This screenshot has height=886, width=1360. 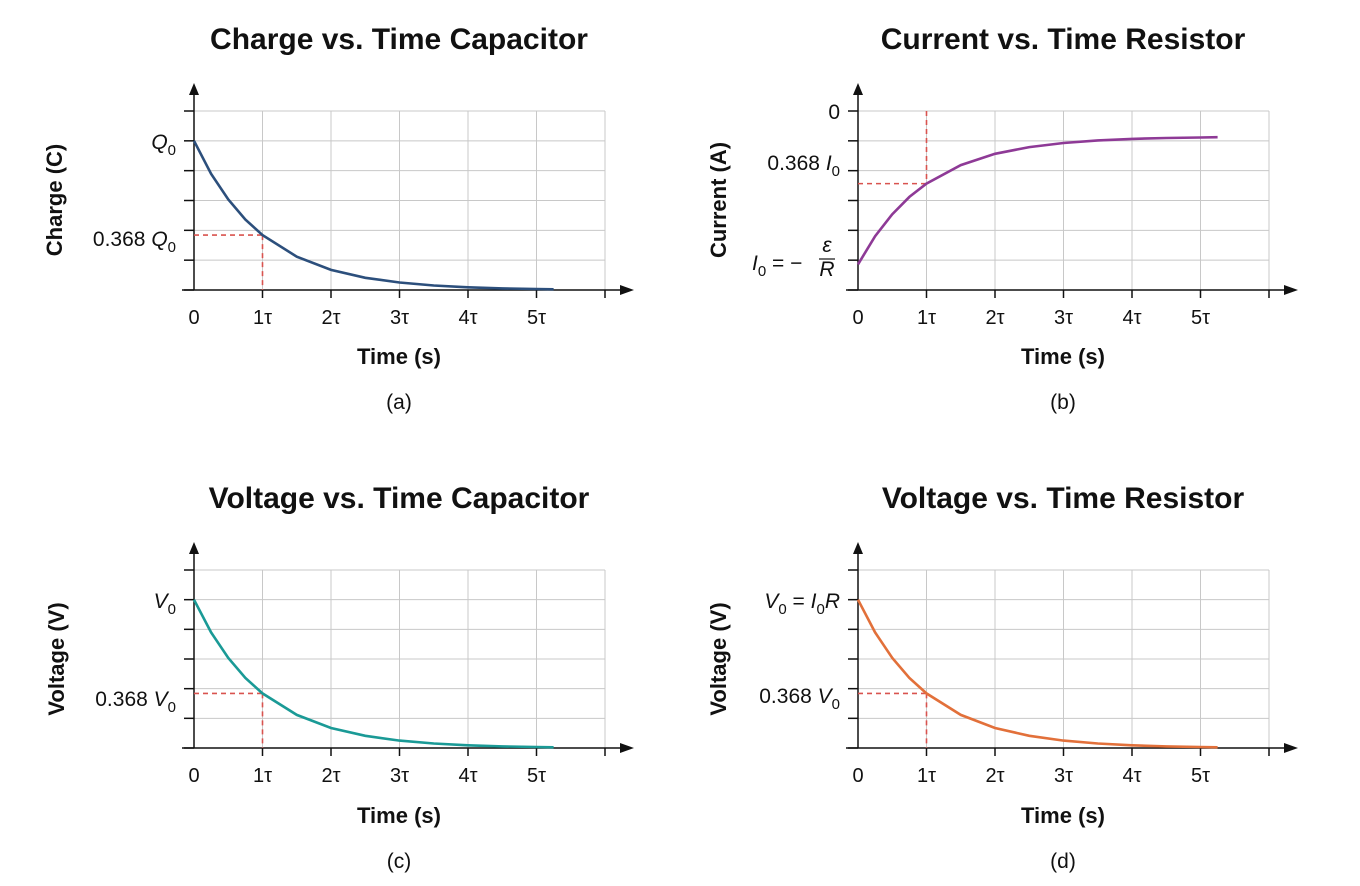 What do you see at coordinates (799, 651) in the screenshot?
I see `y-value-labels: V0 = I0R 0.368 V0` at bounding box center [799, 651].